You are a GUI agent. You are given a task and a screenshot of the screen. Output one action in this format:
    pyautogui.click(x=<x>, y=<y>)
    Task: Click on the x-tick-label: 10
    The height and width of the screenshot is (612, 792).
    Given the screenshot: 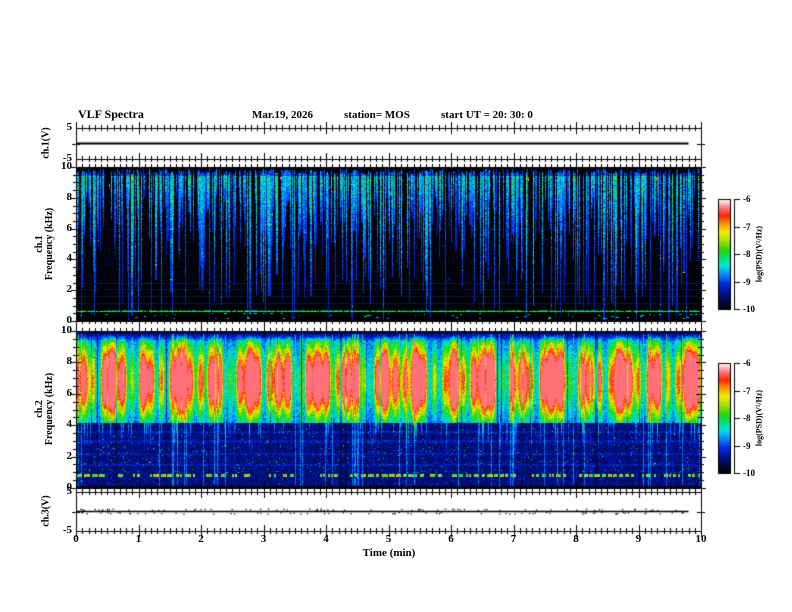 What is the action you would take?
    pyautogui.click(x=701, y=539)
    